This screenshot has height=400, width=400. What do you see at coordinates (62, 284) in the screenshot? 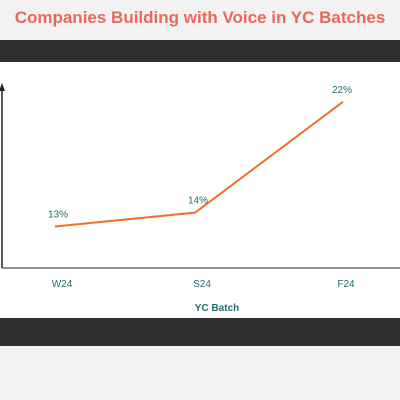
I see `x-tick-label: W24` at bounding box center [62, 284].